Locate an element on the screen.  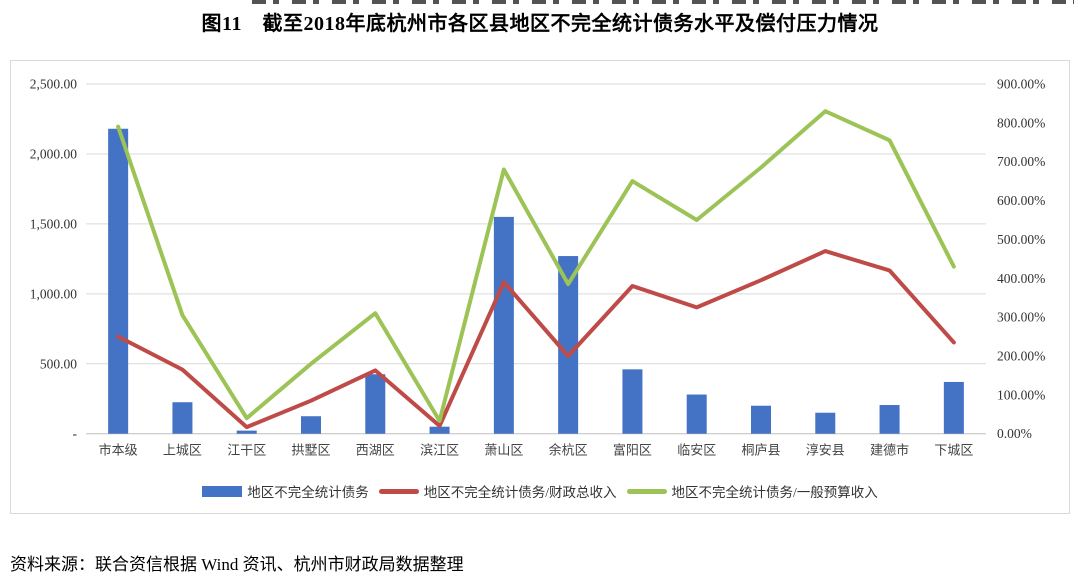
bar-拱墅区 is located at coordinates (311, 425).